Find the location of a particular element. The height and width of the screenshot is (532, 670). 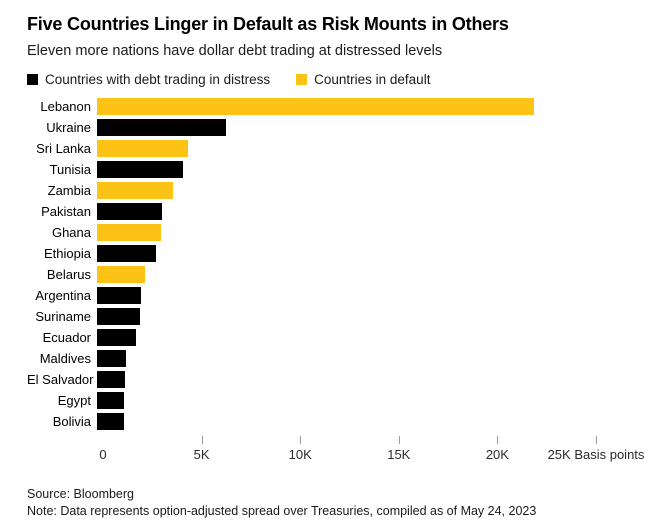

chart-row: Ghana is located at coordinates (339, 232).